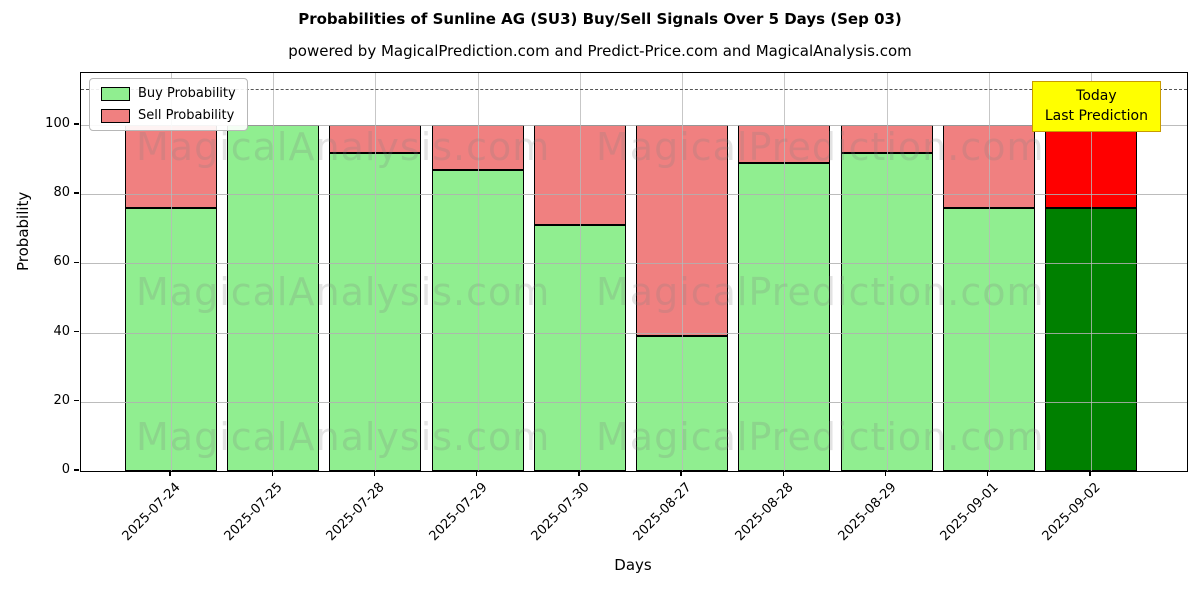 The height and width of the screenshot is (600, 1200). What do you see at coordinates (65, 469) in the screenshot?
I see `y-tick-label: 0` at bounding box center [65, 469].